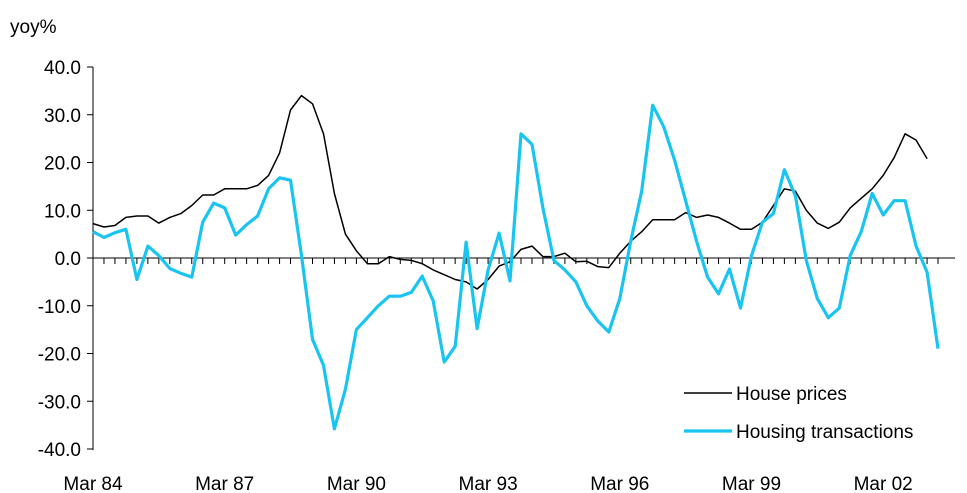 This screenshot has width=967, height=493. Describe the element at coordinates (62, 116) in the screenshot. I see `y-tick-label: 30.0` at that location.